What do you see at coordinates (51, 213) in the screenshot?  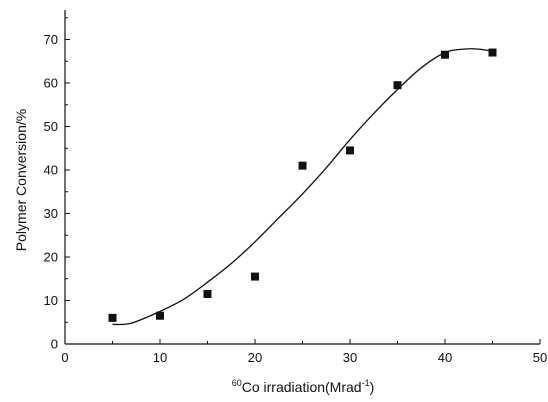 I see `y-tick-label: 30` at bounding box center [51, 213].